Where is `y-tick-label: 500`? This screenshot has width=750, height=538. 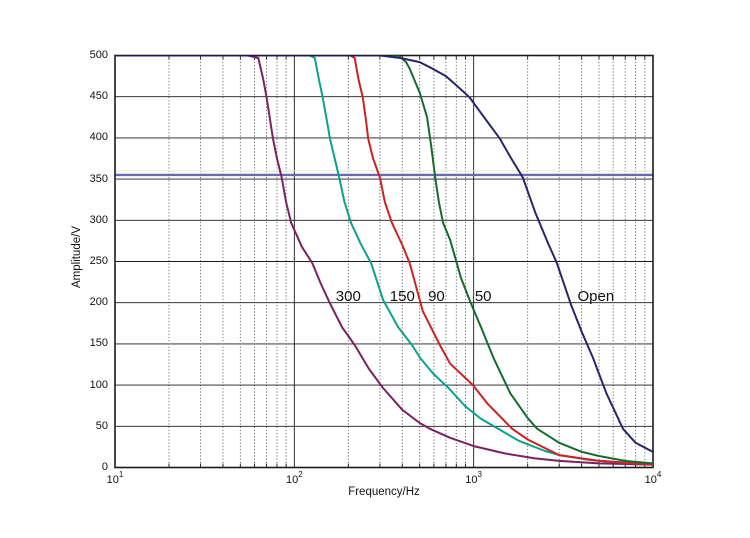
y-tick-label: 500 is located at coordinates (98, 55).